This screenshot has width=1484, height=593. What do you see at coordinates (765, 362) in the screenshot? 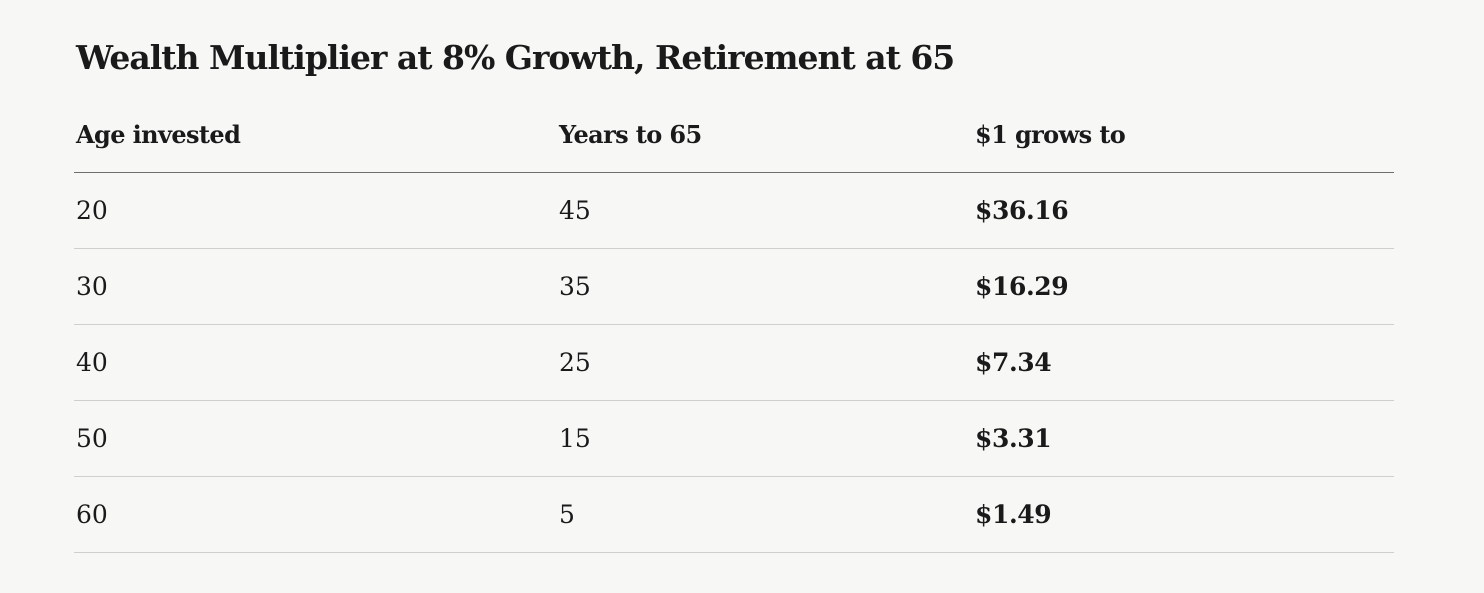
I see `cell-years-to-65: 25` at bounding box center [765, 362].